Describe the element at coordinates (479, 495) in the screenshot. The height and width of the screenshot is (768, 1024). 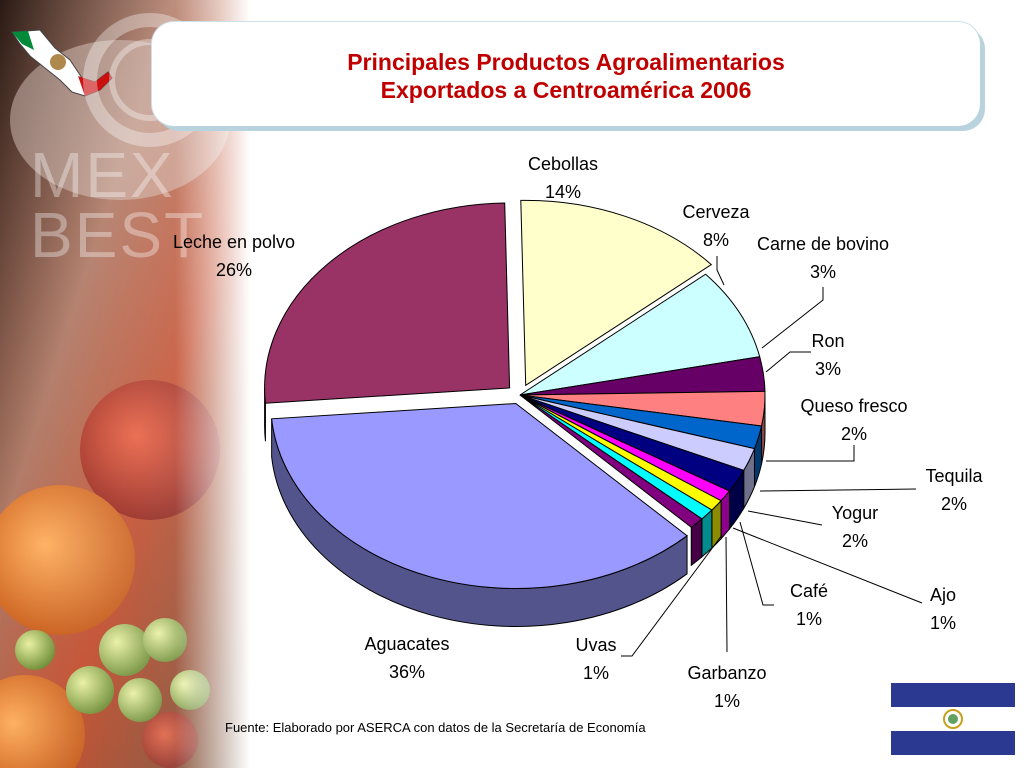
I see `pie-slice-aguacates` at that location.